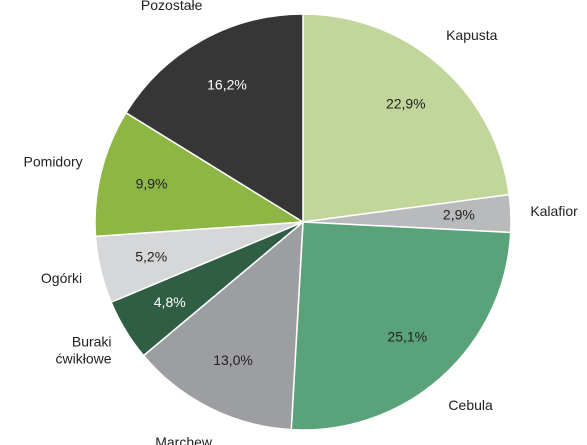 This screenshot has height=445, width=587. What do you see at coordinates (53, 161) in the screenshot?
I see `category-label: Pomidory` at bounding box center [53, 161].